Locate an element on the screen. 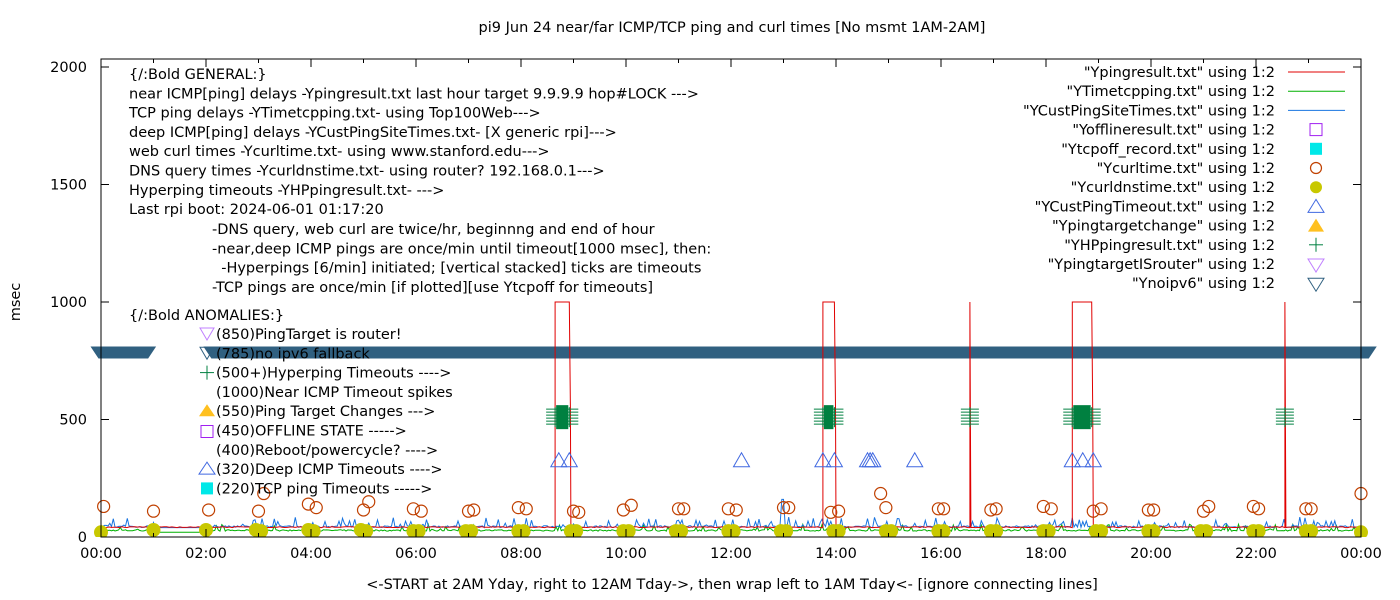 Image resolution: width=1400 pixels, height=600 pixels. y-tick-label: 1500 is located at coordinates (68, 186).